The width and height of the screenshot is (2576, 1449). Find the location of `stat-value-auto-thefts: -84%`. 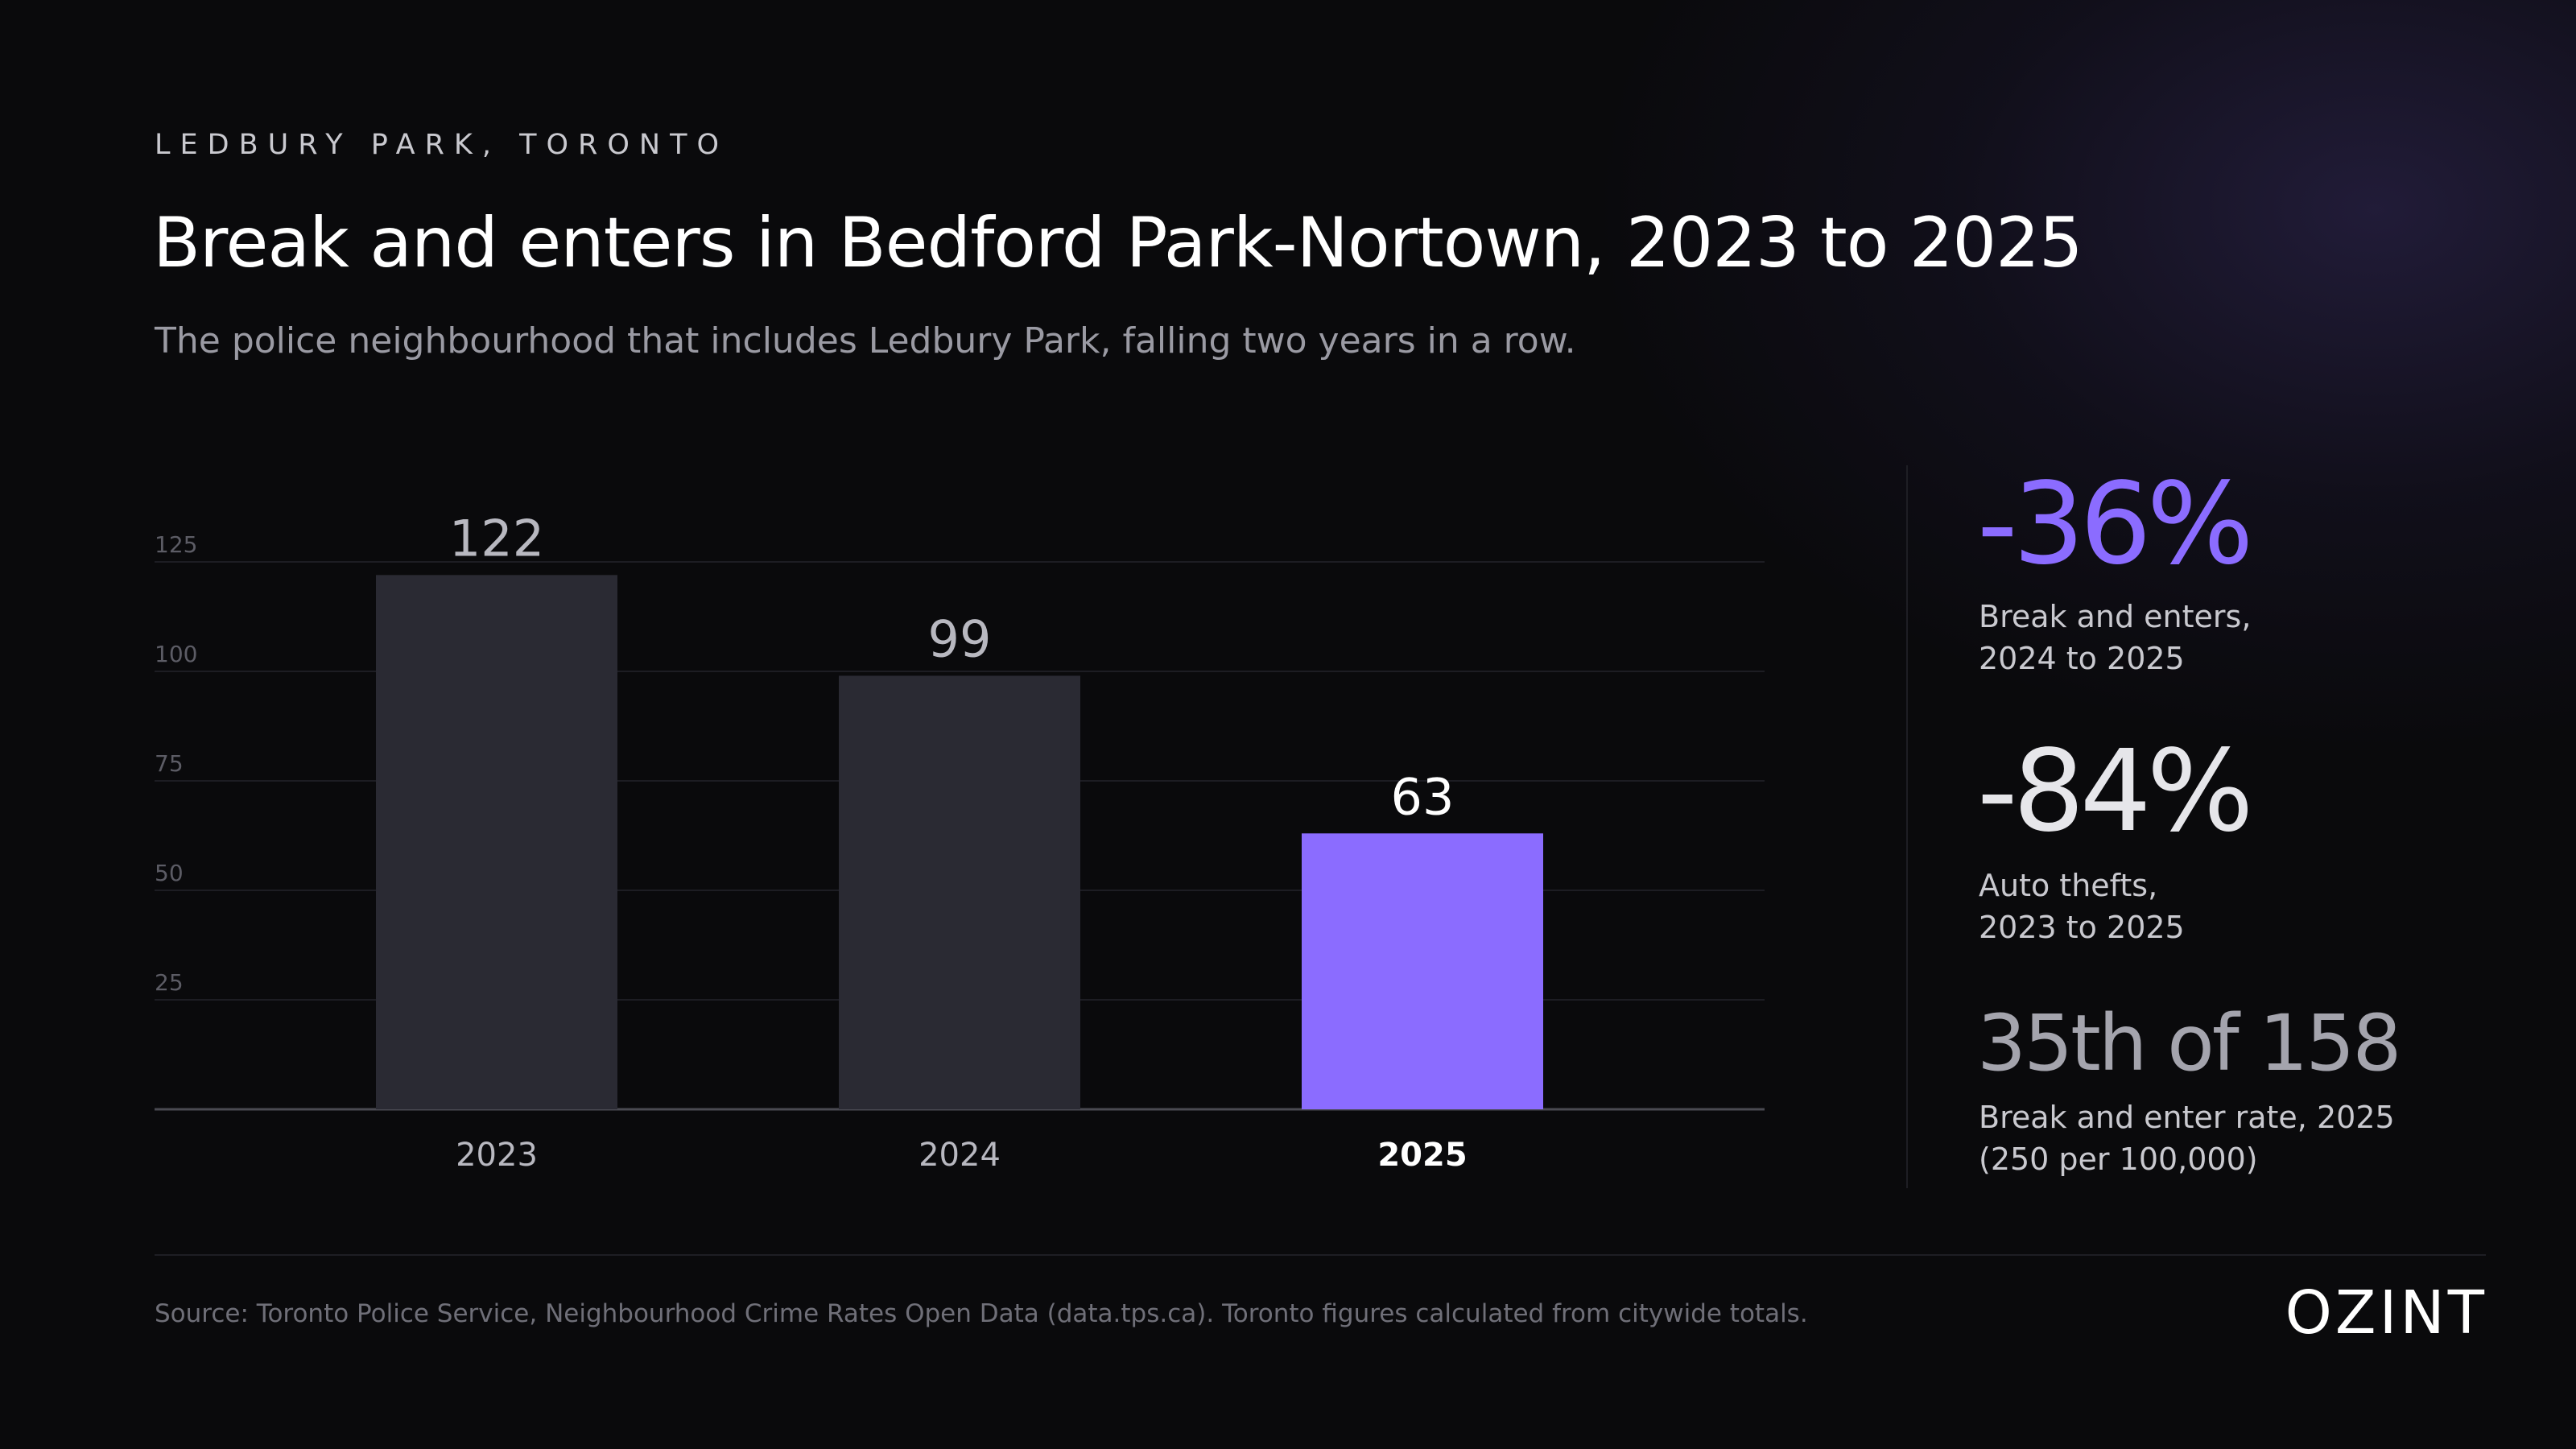

stat-value-auto-thefts: -84% is located at coordinates (2115, 791).